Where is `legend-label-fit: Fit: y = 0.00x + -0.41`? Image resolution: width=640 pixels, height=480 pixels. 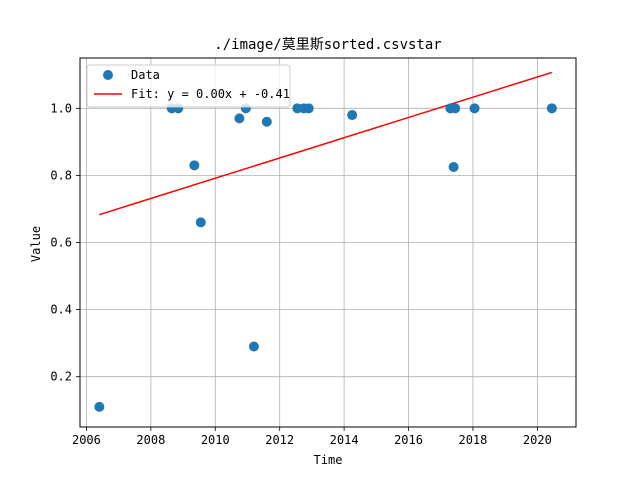
legend-label-fit: Fit: y = 0.00x + -0.41 is located at coordinates (210, 94).